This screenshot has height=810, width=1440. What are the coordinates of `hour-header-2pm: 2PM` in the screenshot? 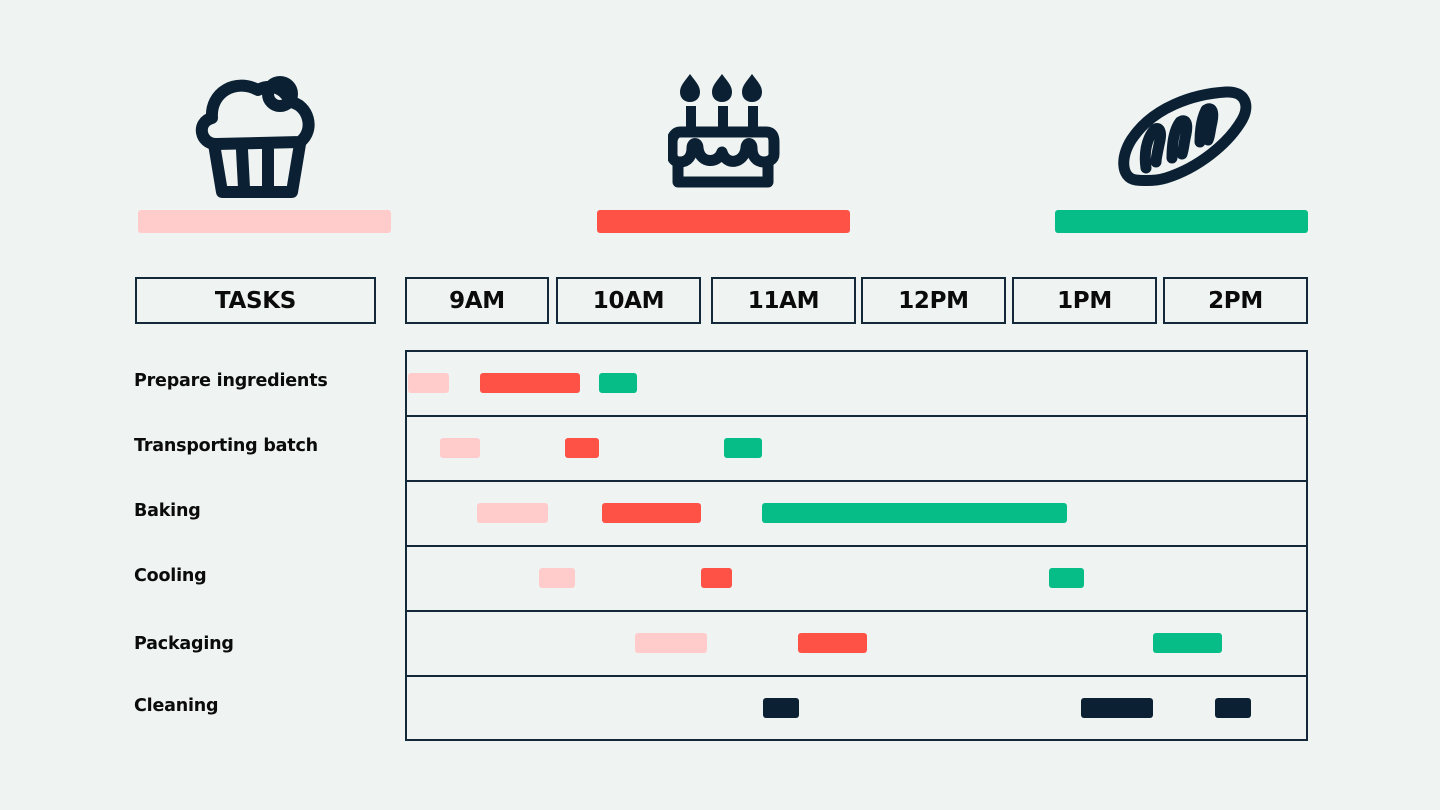 It's located at (1235, 300).